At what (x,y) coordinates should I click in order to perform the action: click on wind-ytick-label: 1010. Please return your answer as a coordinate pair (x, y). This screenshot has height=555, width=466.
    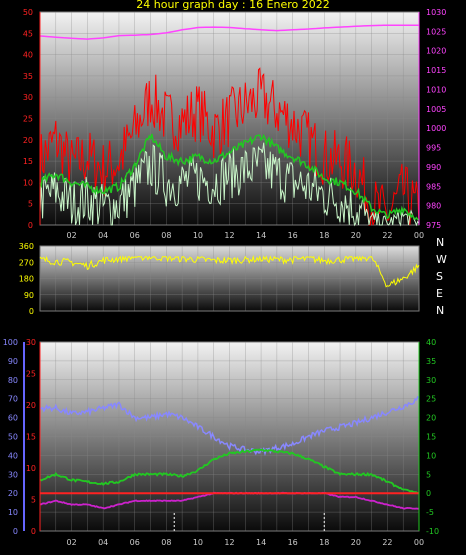
    Looking at the image, I should click on (436, 89).